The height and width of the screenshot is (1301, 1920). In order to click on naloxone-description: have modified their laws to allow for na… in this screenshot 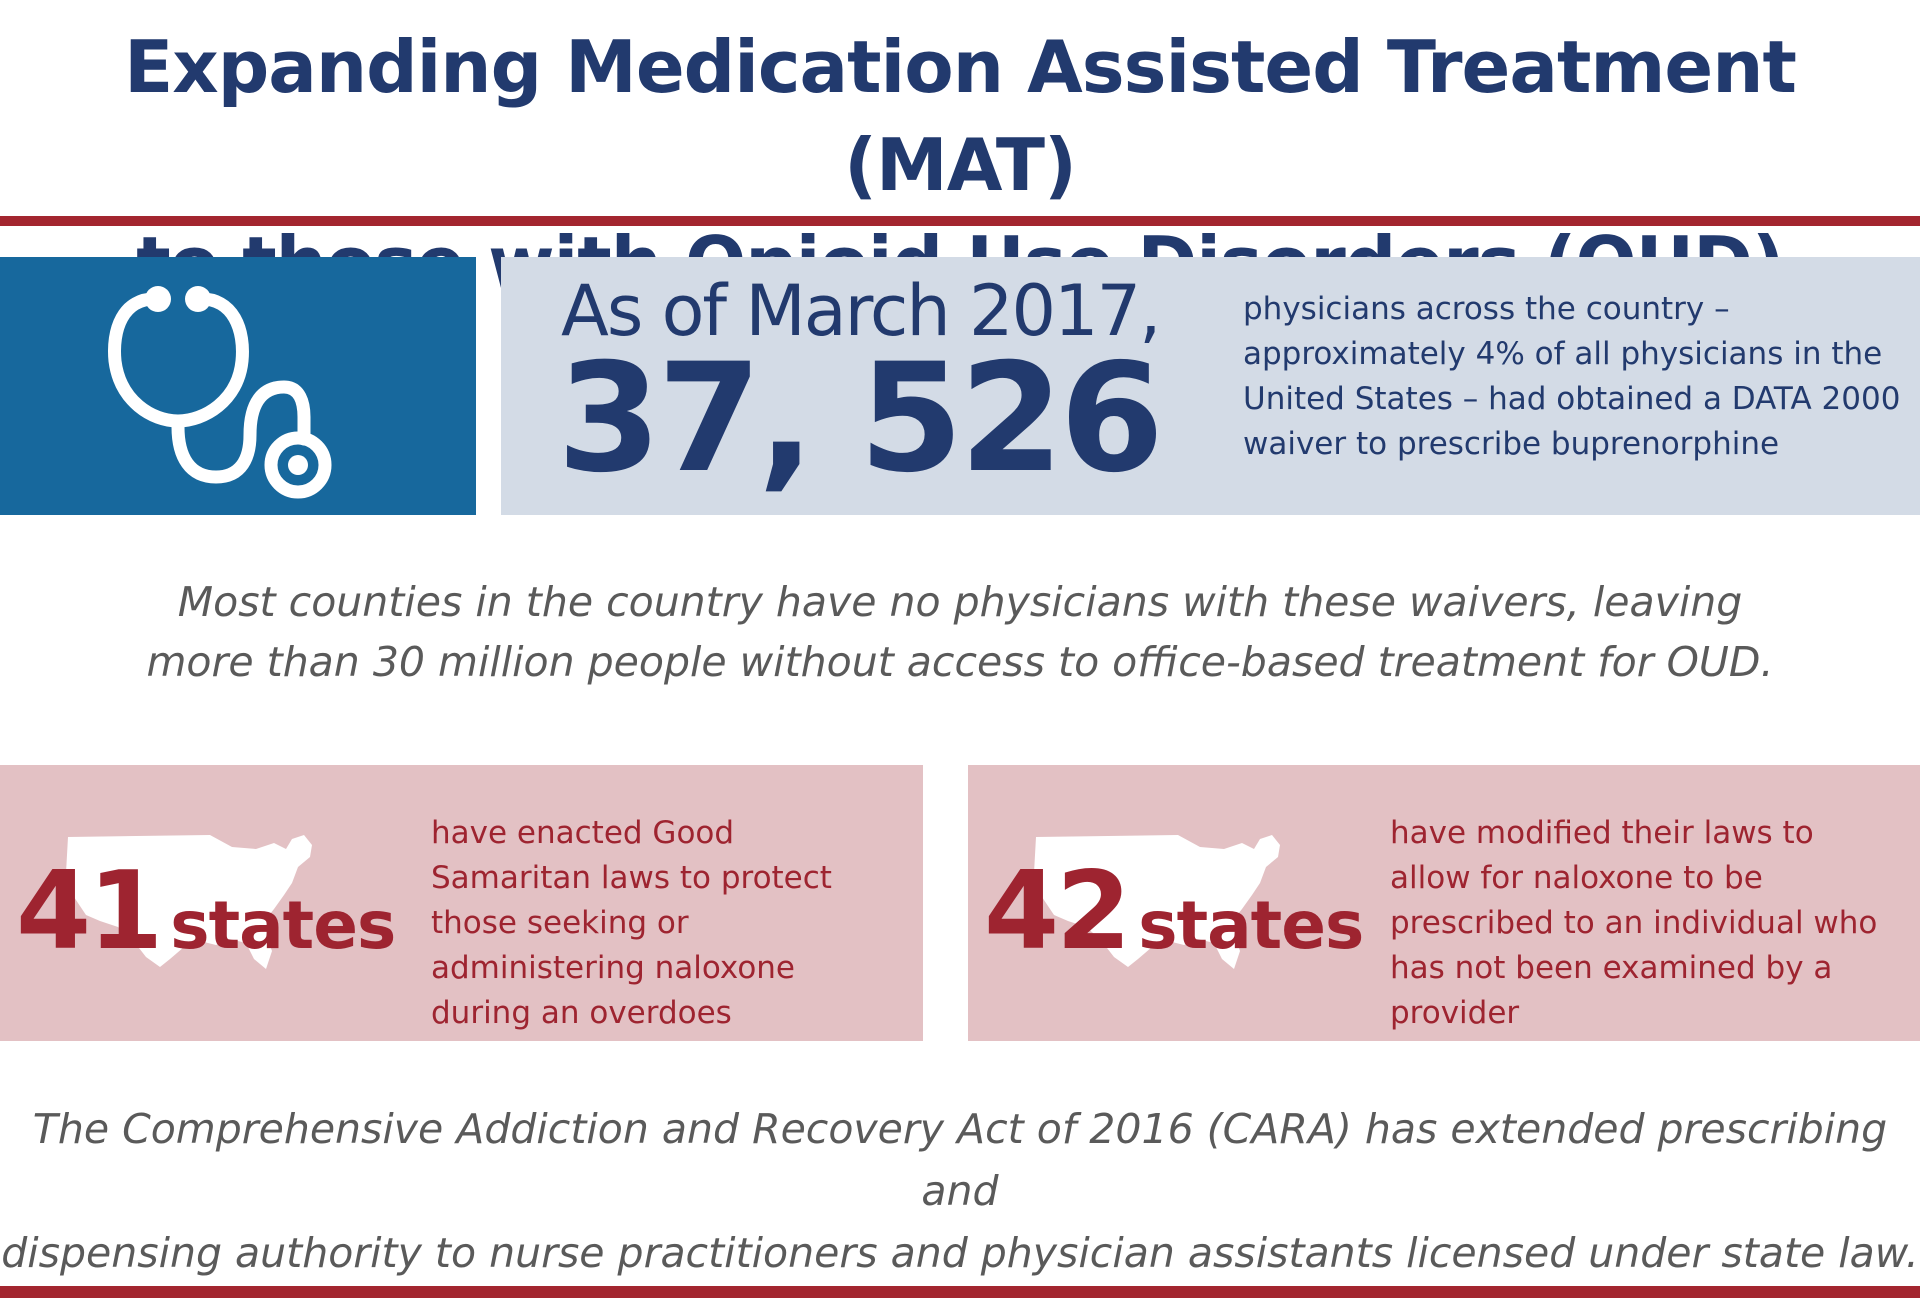, I will do `click(1634, 923)`.